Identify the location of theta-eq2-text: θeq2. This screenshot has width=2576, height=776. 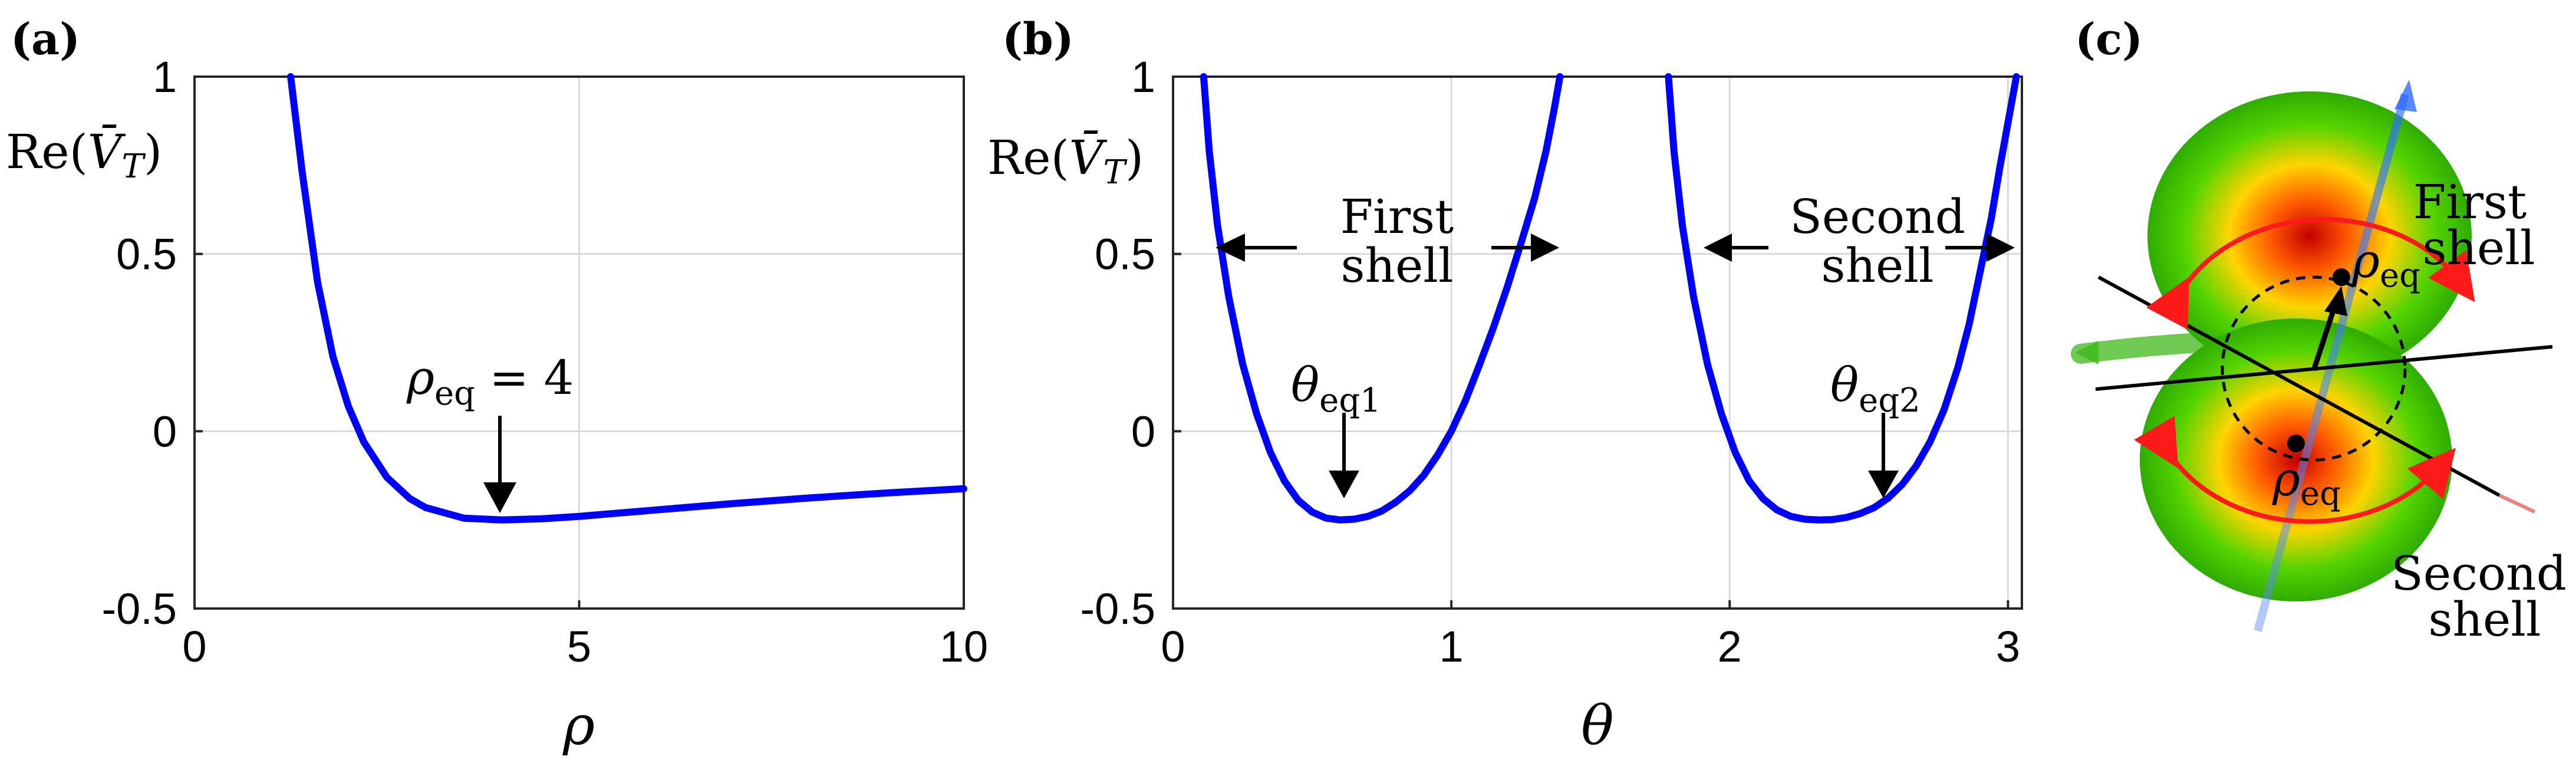
(1875, 388).